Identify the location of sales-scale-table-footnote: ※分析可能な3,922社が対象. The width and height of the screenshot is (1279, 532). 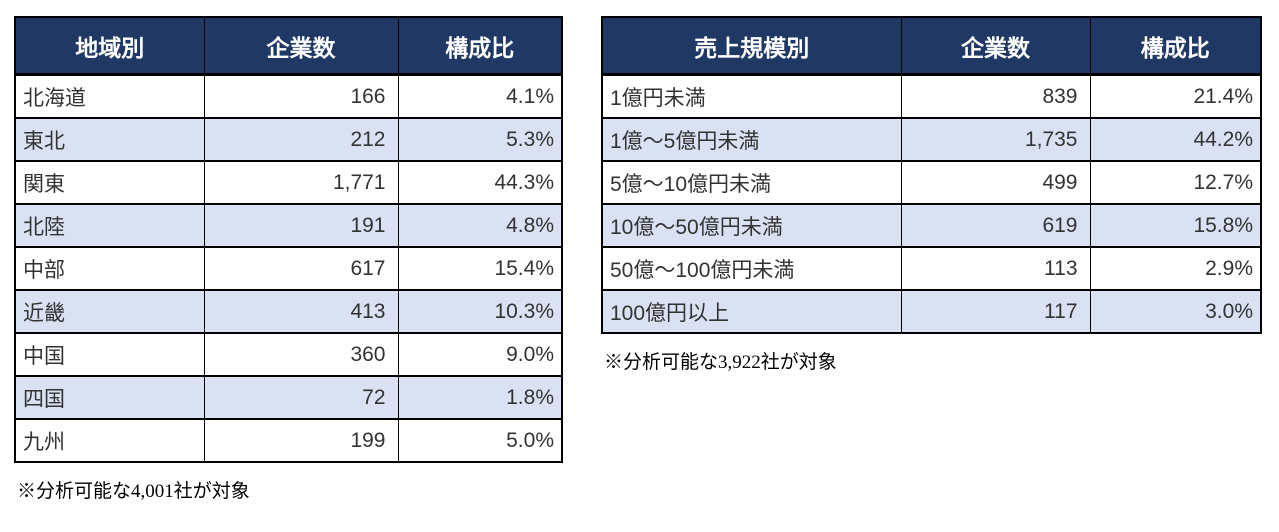
(720, 362).